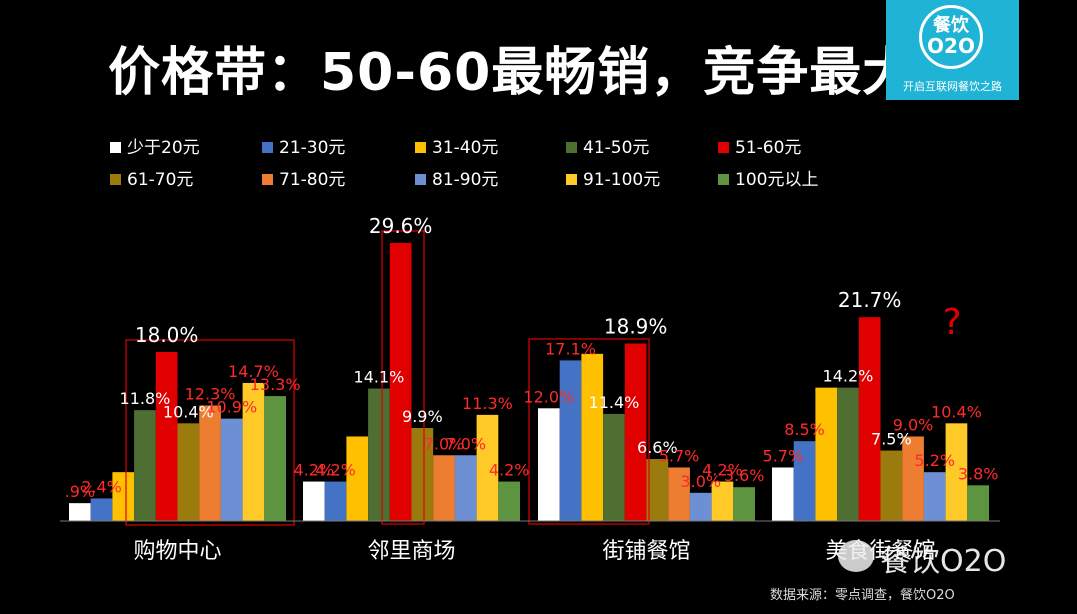 The width and height of the screenshot is (1077, 614). I want to click on data-label: 3.6%, so click(744, 475).